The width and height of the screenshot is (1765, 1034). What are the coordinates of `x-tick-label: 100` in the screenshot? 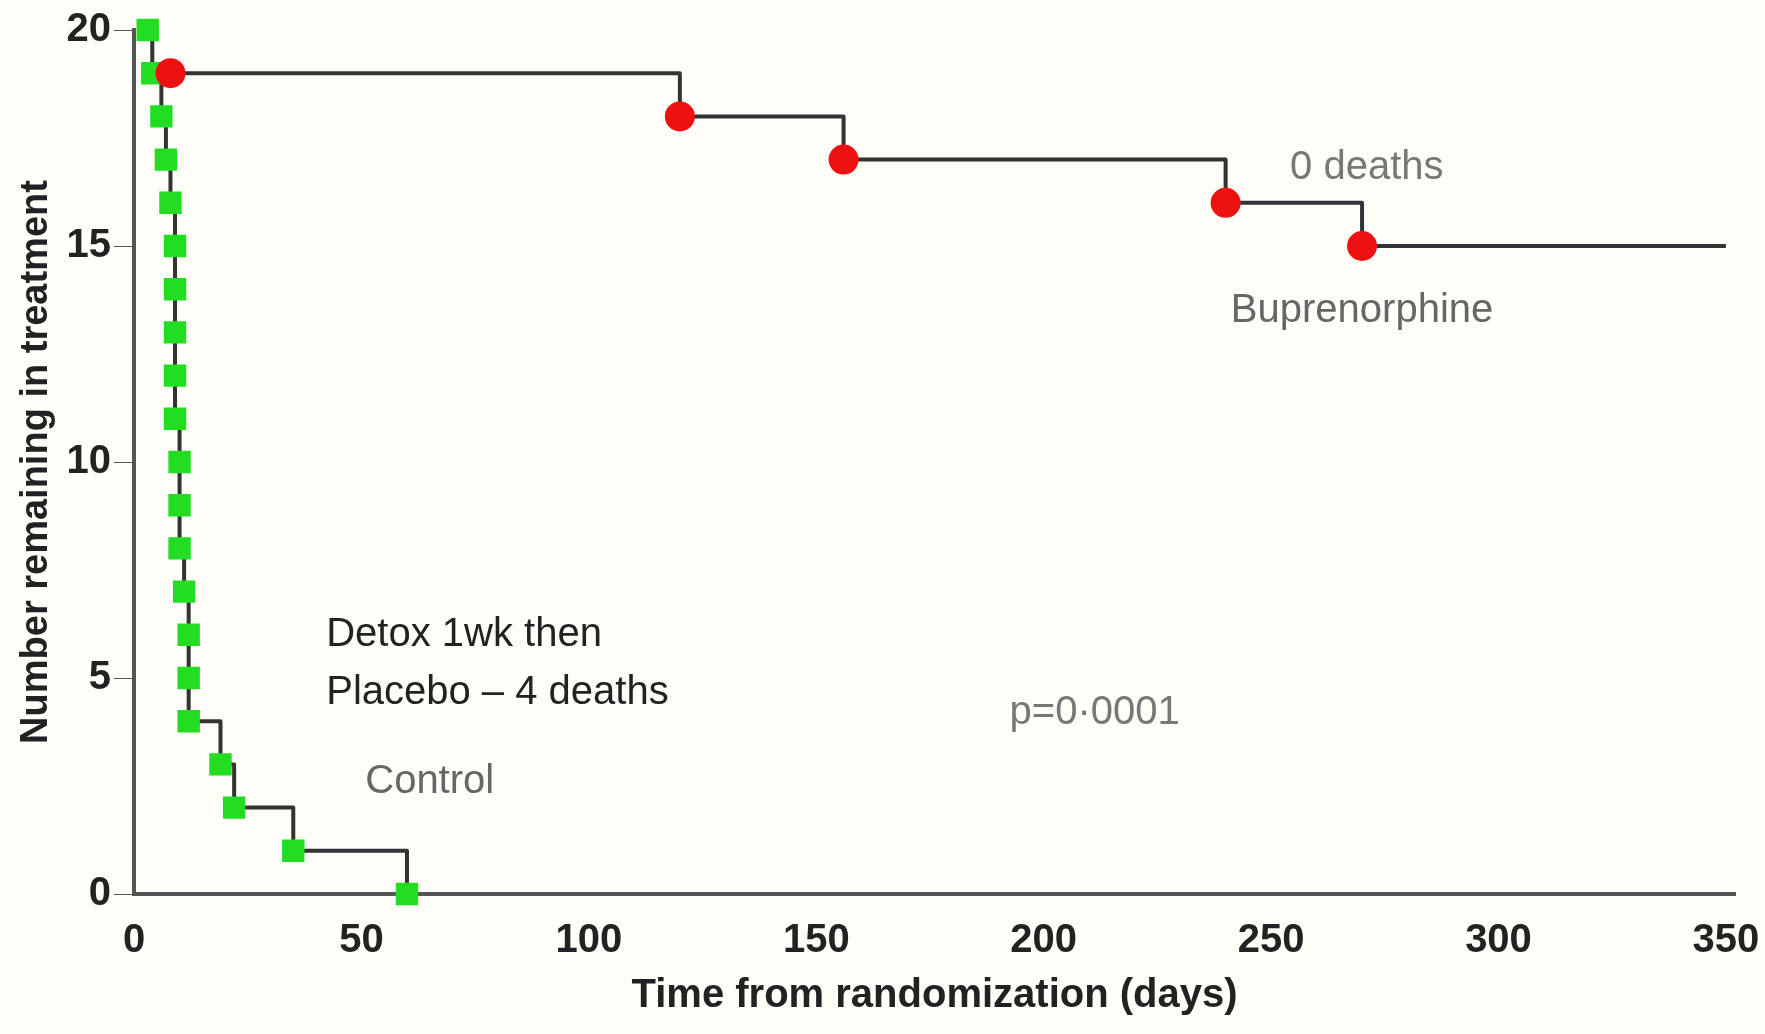 It's located at (589, 938).